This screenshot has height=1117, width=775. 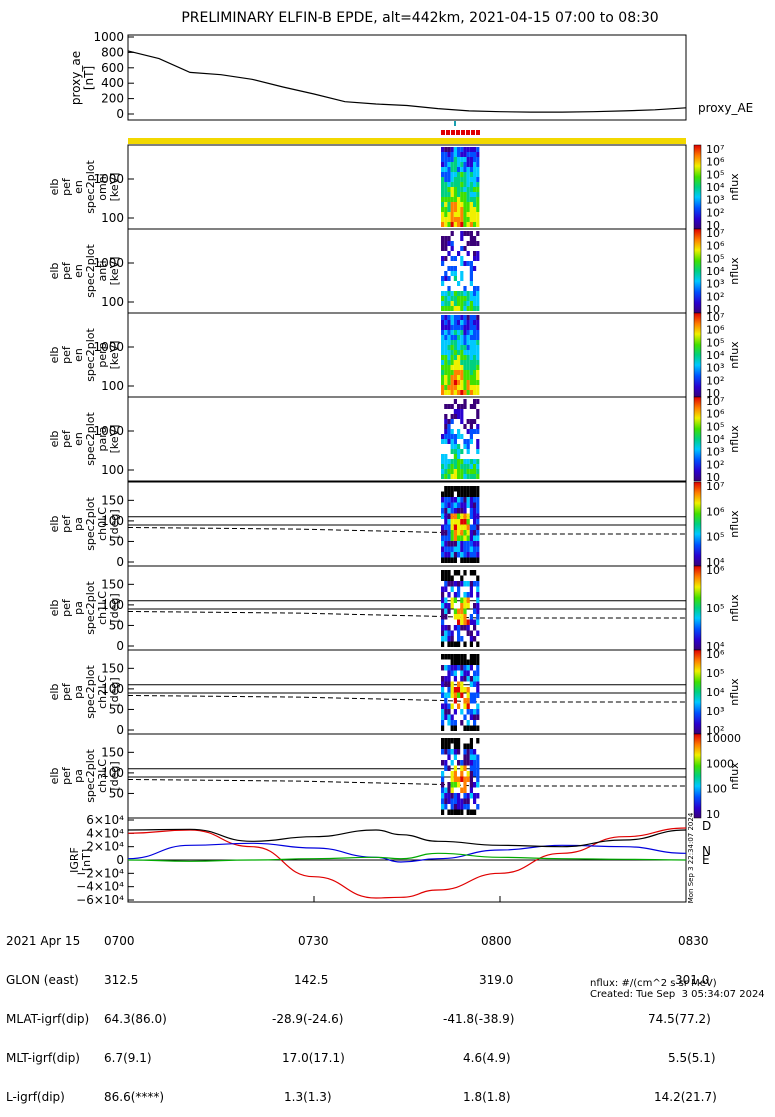 What do you see at coordinates (453, 132) in the screenshot?
I see `science-zone-flag` at bounding box center [453, 132].